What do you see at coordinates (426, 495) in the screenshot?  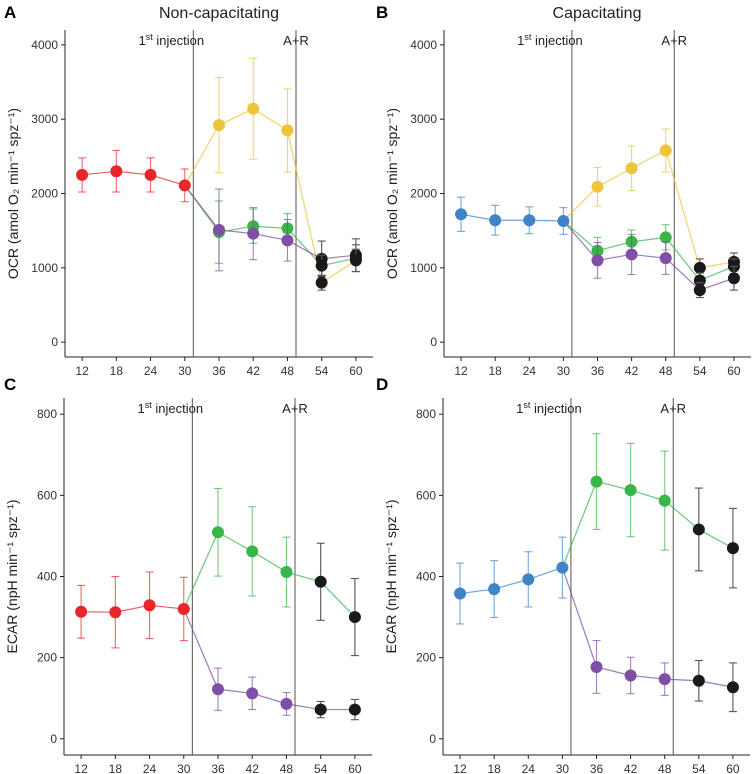 I see `y-tick-label: 600` at bounding box center [426, 495].